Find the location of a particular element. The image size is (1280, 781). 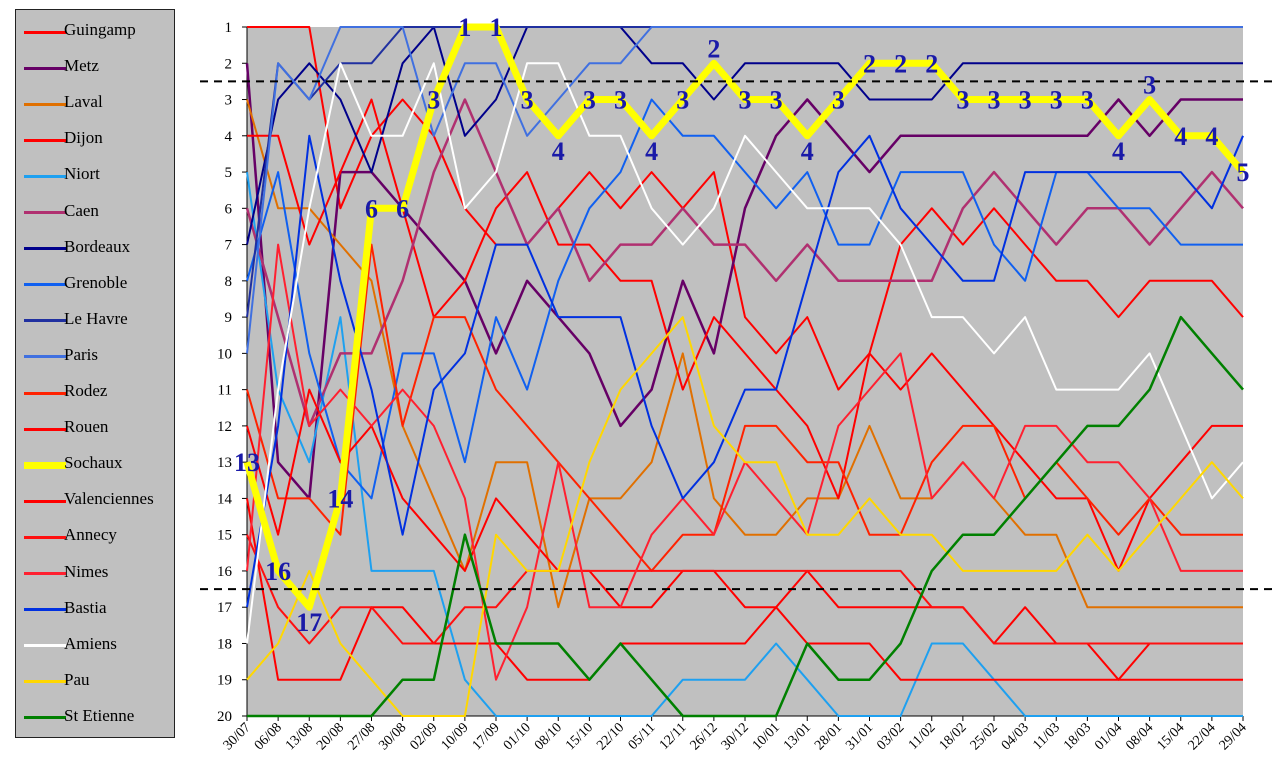

legend-label: Le Havre is located at coordinates (96, 318).